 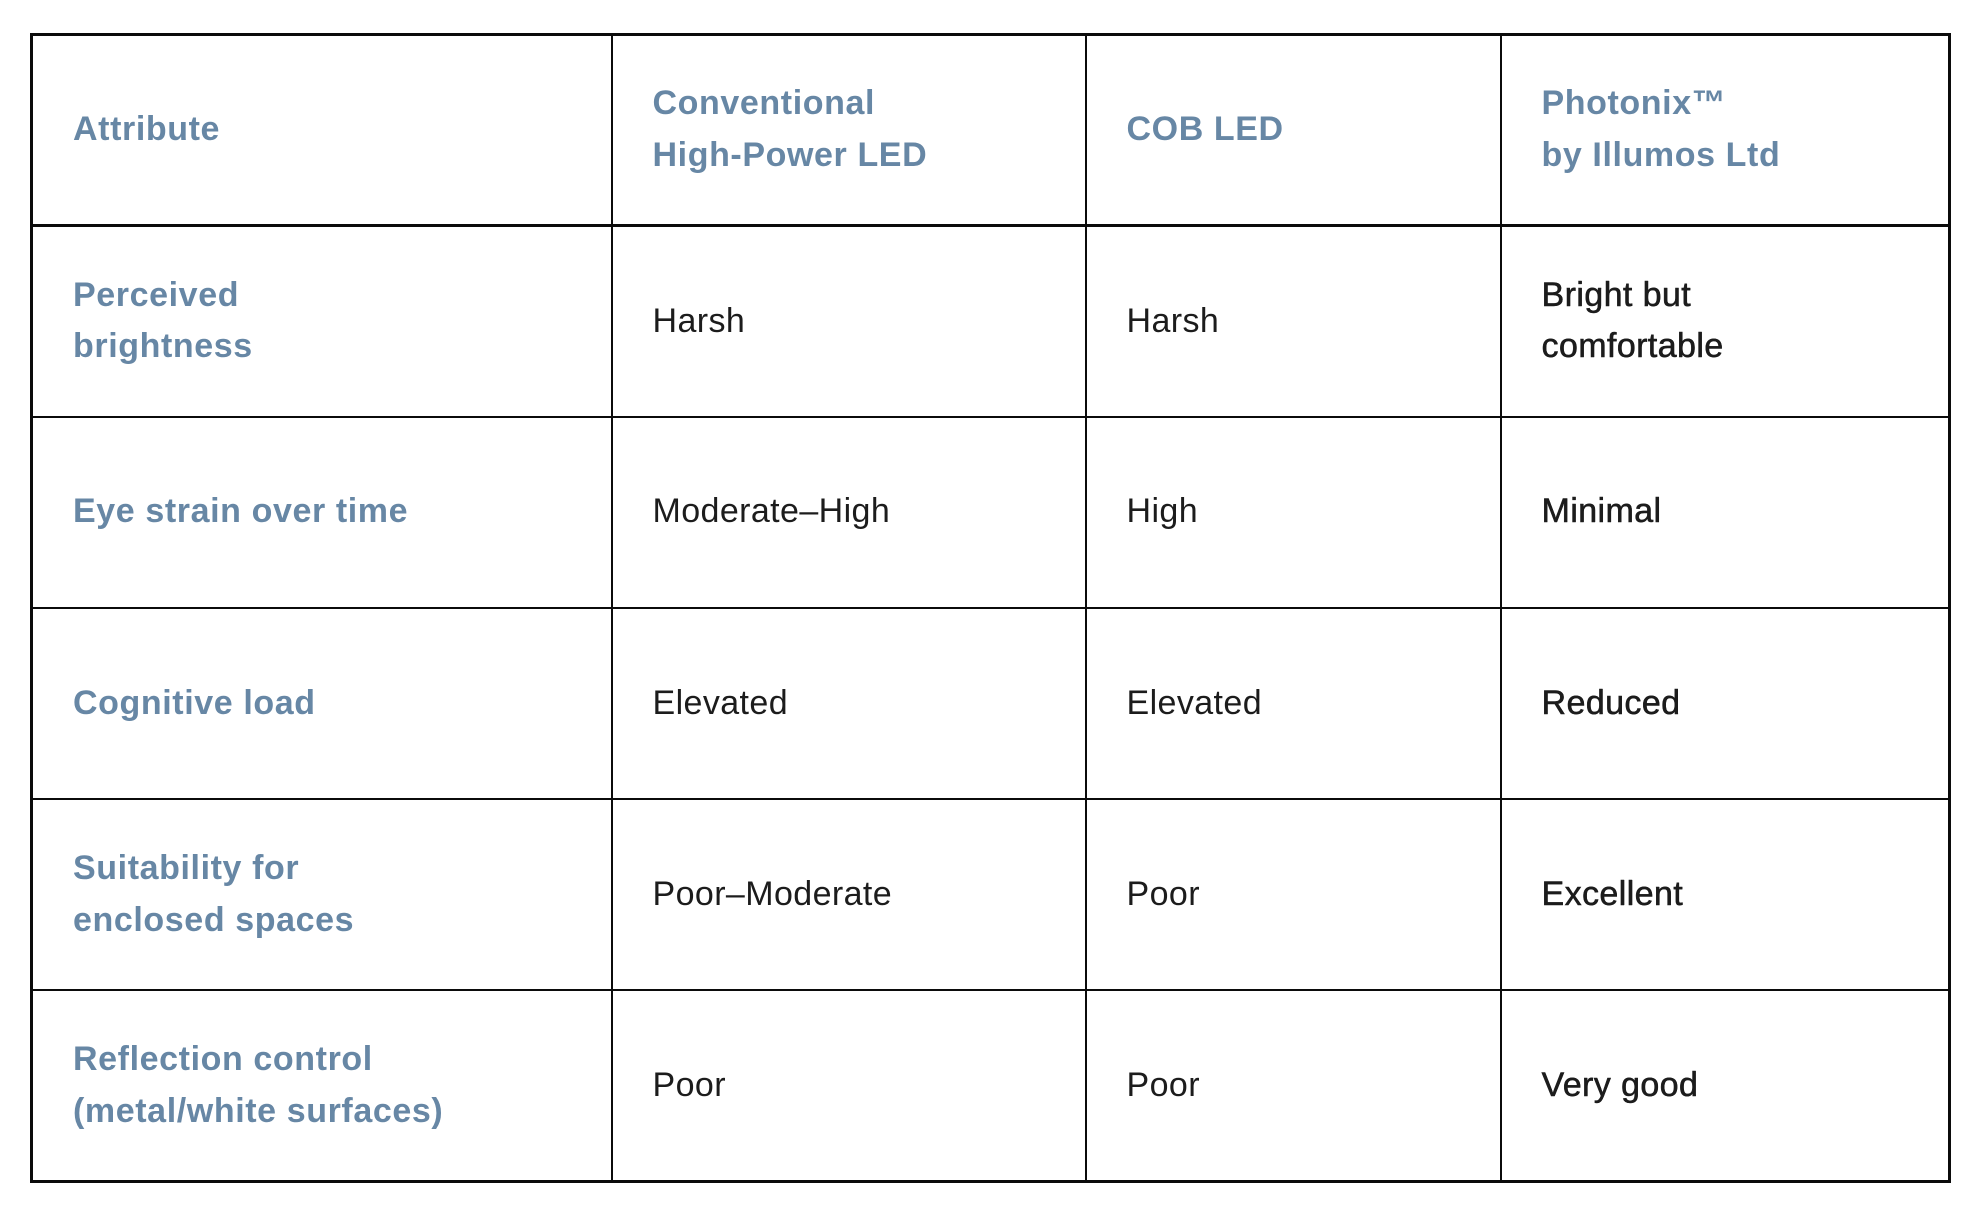 I want to click on attribute-cell: Perceived brightness, so click(x=321, y=321).